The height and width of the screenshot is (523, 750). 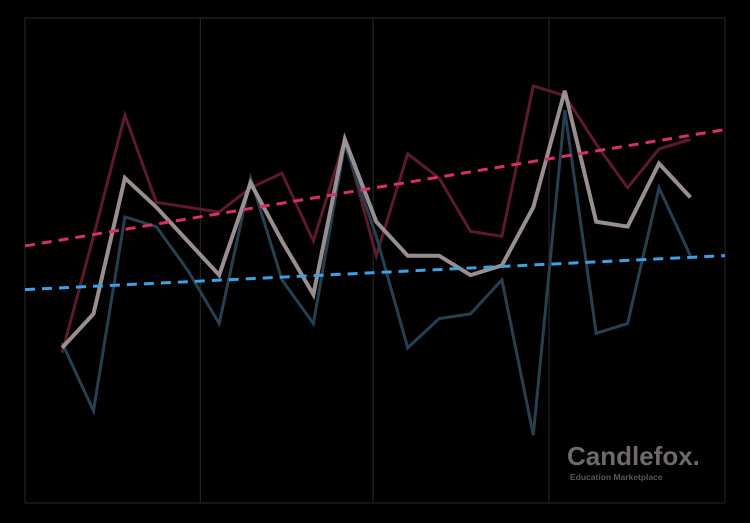 What do you see at coordinates (633, 456) in the screenshot?
I see `brand-name: Candlefox.` at bounding box center [633, 456].